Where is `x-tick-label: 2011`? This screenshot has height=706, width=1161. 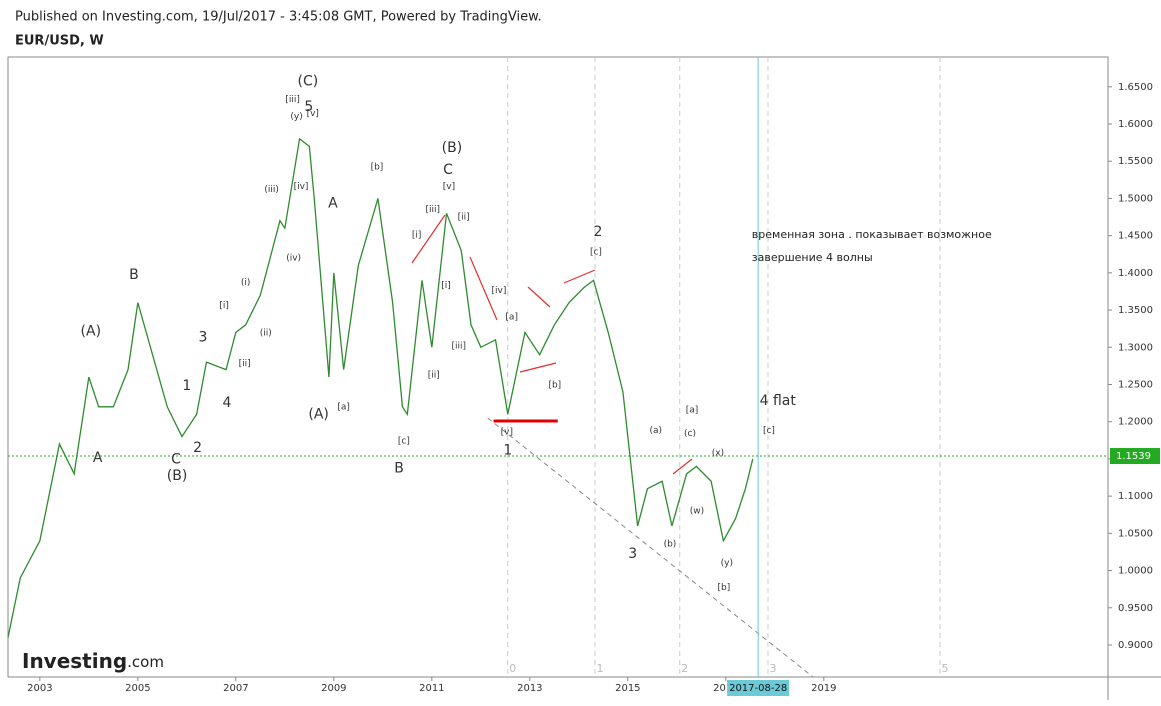 x-tick-label: 2011 is located at coordinates (431, 688).